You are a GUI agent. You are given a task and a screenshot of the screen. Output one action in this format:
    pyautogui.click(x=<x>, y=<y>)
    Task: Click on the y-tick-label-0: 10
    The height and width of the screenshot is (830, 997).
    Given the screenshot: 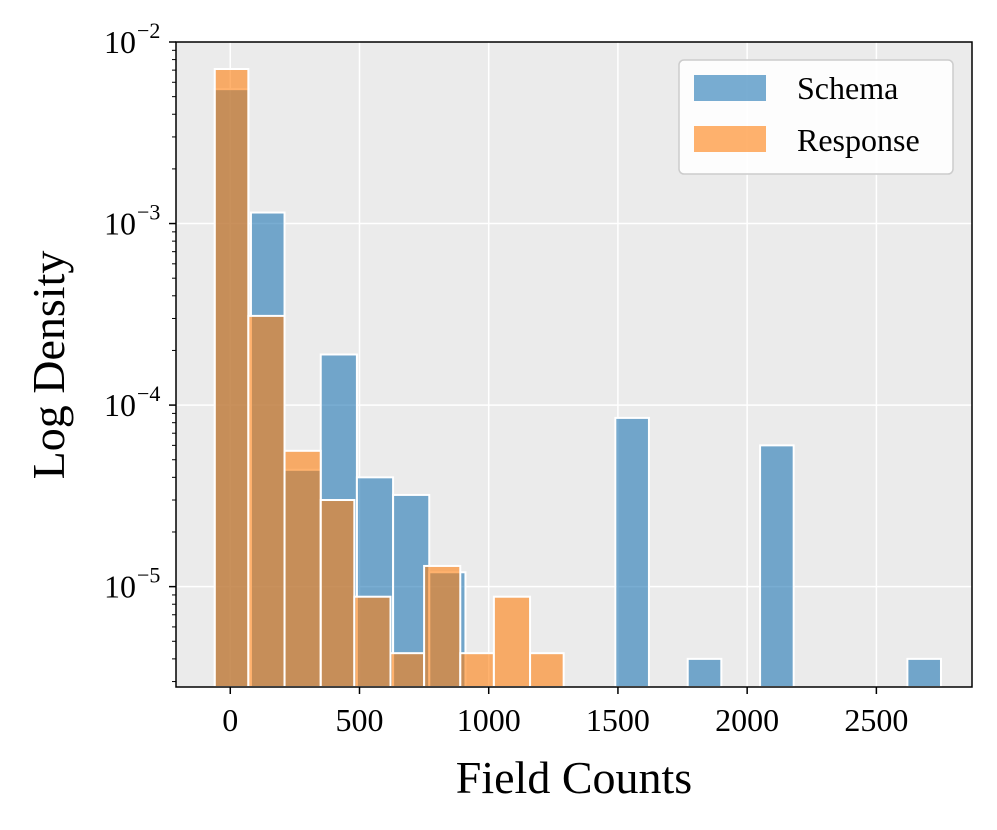 What is the action you would take?
    pyautogui.click(x=120, y=587)
    